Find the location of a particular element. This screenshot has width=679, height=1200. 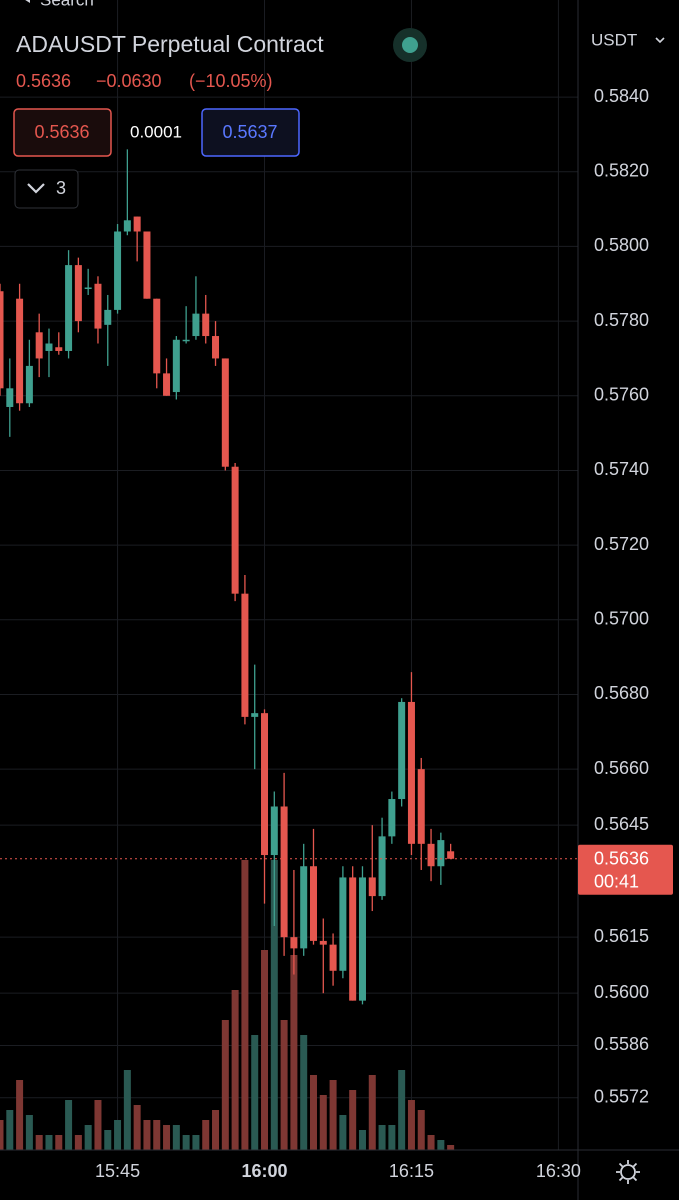

change: −0.0630 is located at coordinates (129, 81).